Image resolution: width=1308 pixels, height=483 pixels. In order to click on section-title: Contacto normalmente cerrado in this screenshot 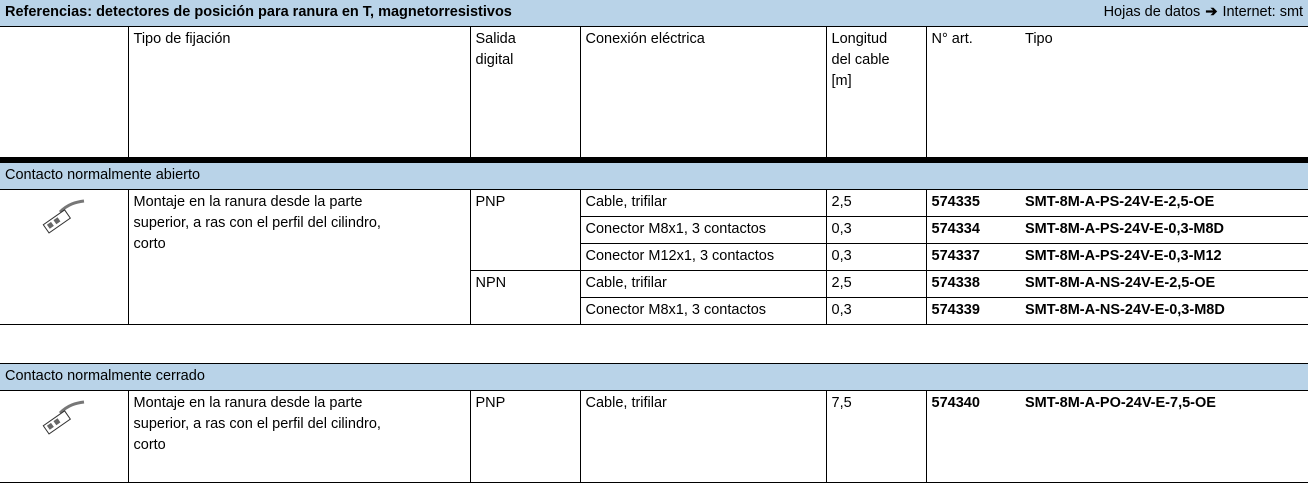, I will do `click(654, 377)`.